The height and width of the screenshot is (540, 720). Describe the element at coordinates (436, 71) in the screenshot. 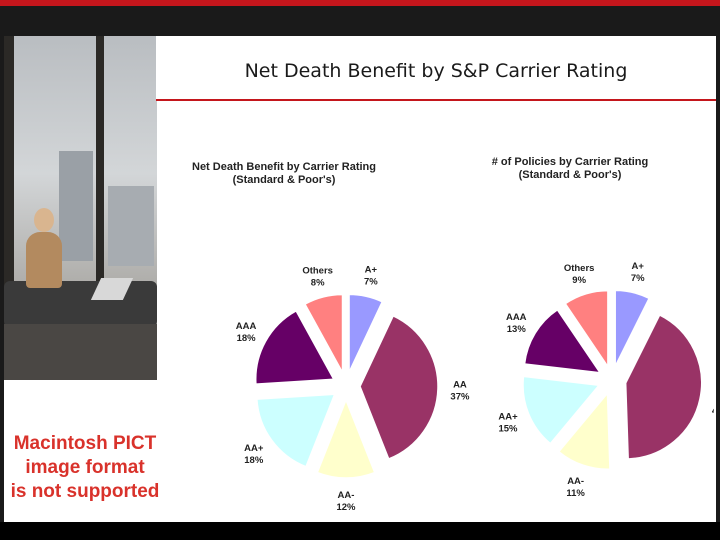

I see `slide-title: Net Death Benefit by S&P Carrier Rating` at that location.